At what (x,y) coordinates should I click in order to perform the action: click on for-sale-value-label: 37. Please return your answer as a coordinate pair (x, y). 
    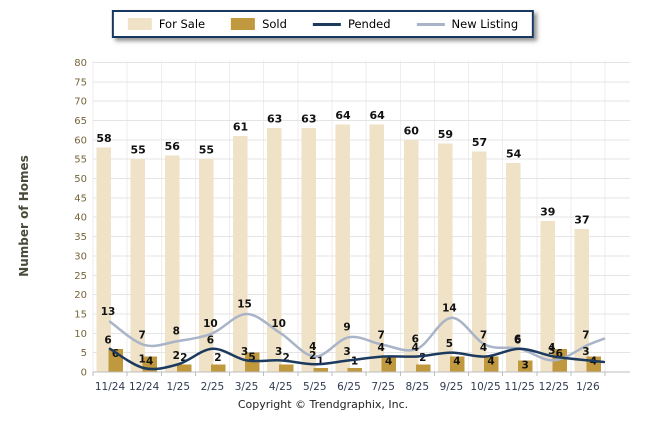
    Looking at the image, I should click on (581, 219).